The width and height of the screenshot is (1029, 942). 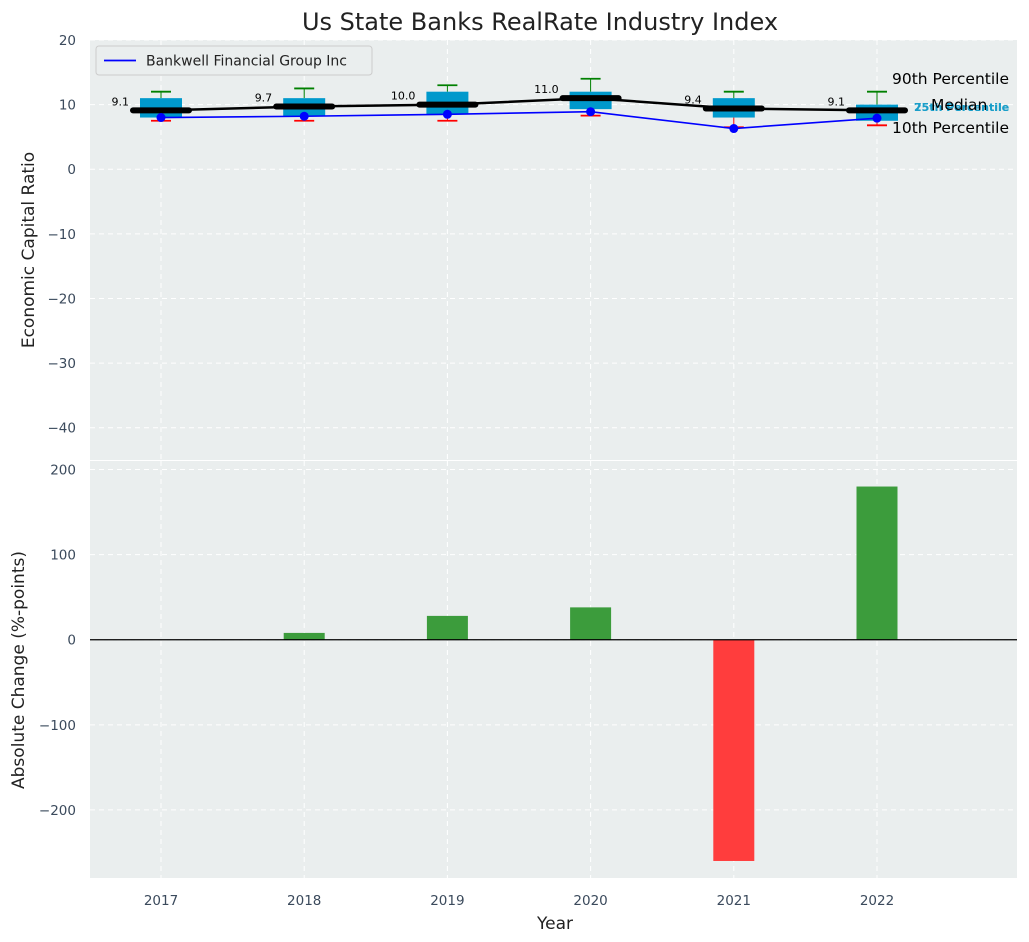 I want to click on annotation-75th-percentile: 75th Percentile, so click(x=961, y=107).